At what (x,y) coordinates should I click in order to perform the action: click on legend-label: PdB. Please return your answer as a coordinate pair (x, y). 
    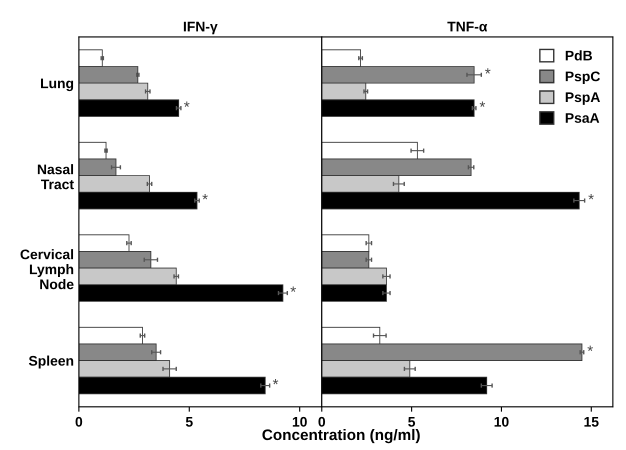
    Looking at the image, I should click on (579, 55).